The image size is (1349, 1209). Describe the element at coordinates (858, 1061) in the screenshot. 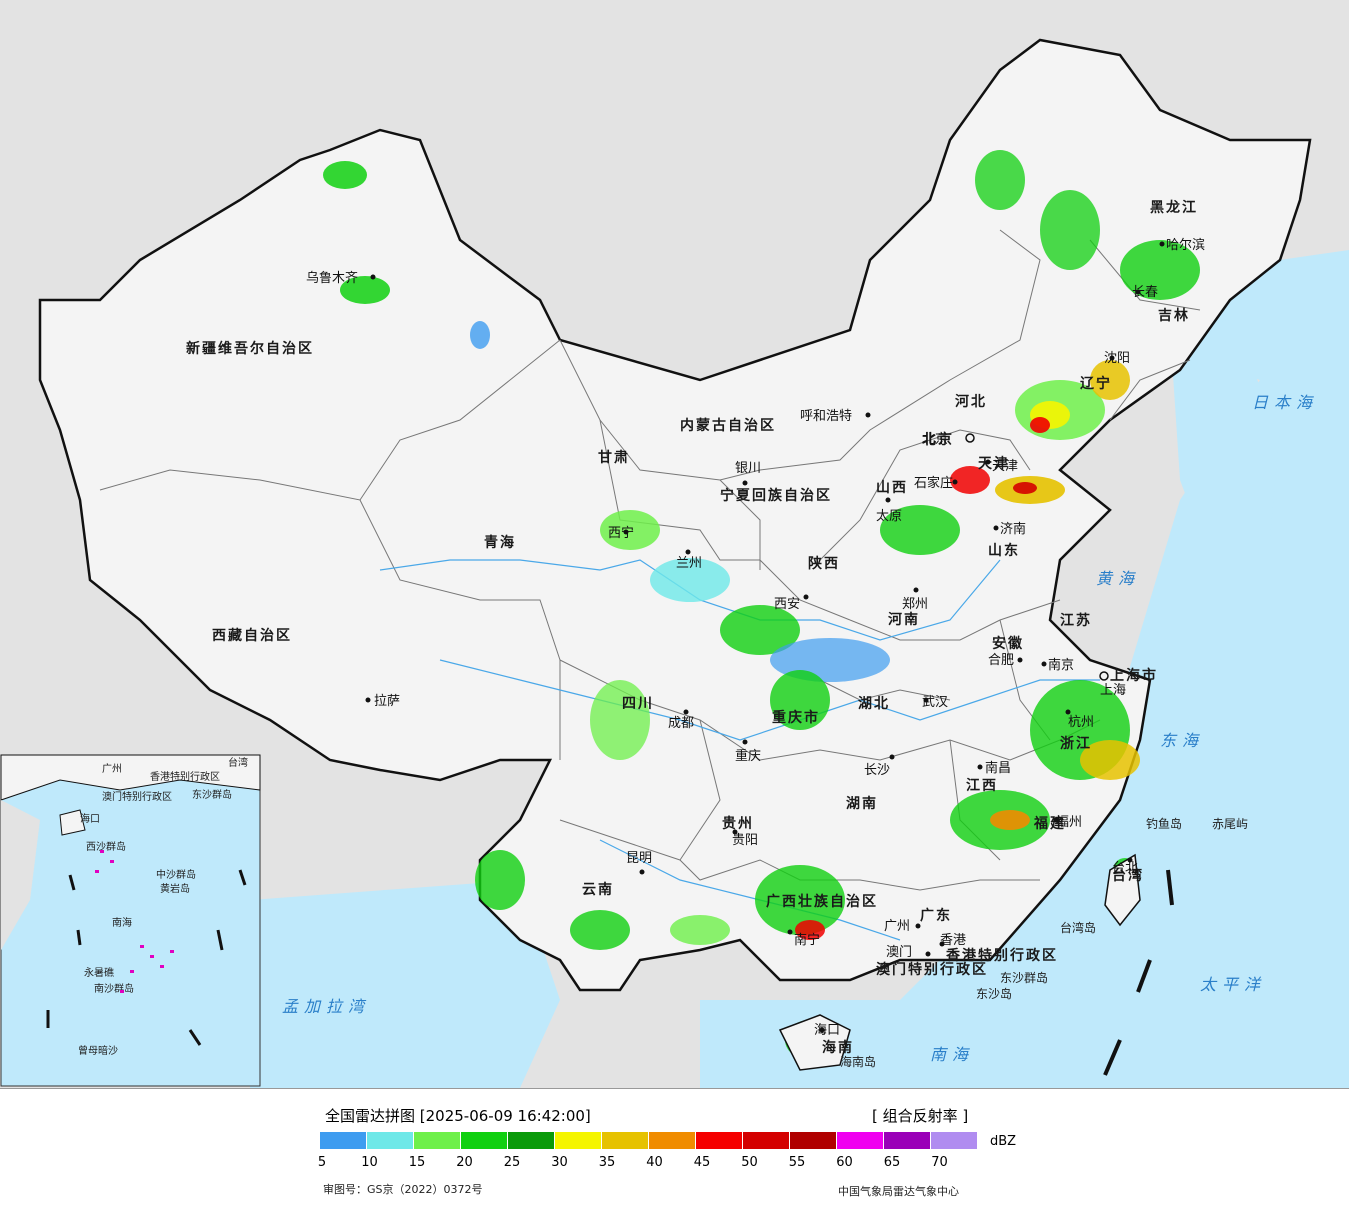

I see `island-hainan: 海南岛` at that location.